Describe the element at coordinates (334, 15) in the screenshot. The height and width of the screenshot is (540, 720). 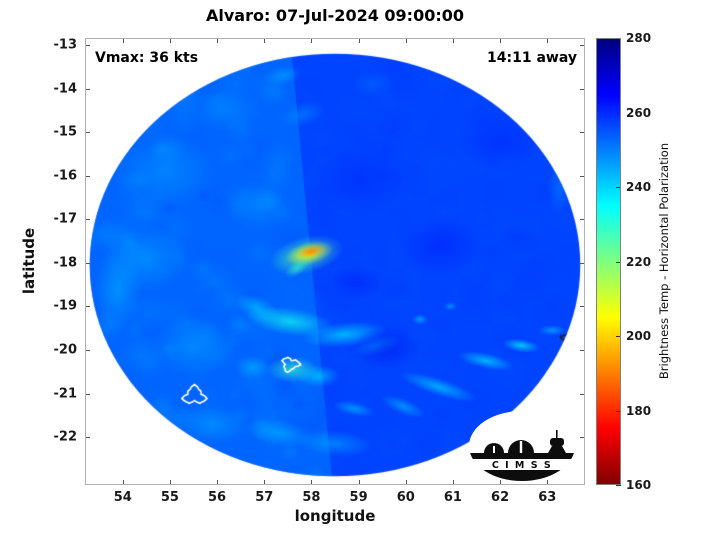
I see `plot-title: Alvaro: 07-Jul-2024 09:00:00` at that location.